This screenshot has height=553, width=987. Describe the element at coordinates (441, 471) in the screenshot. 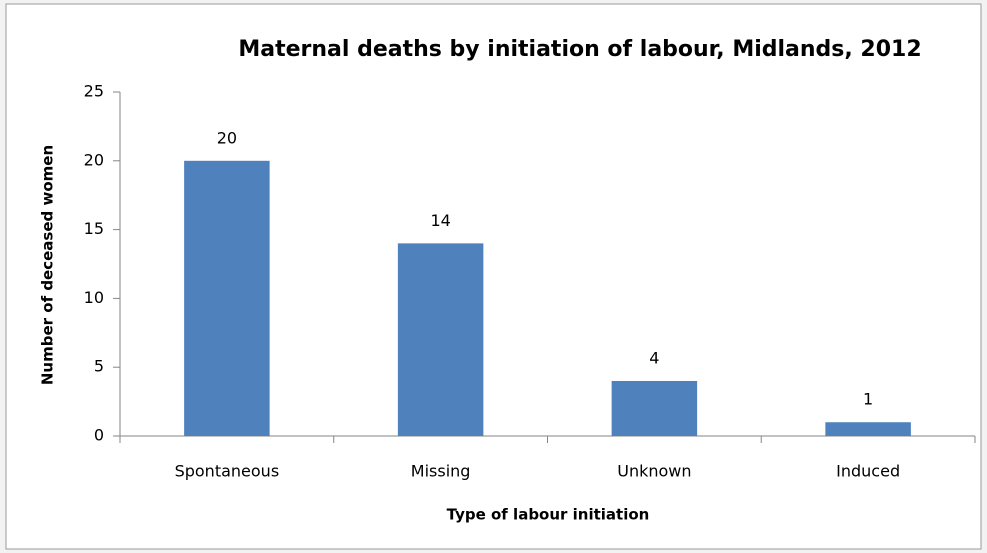

I see `x-tick-label: Missing` at that location.